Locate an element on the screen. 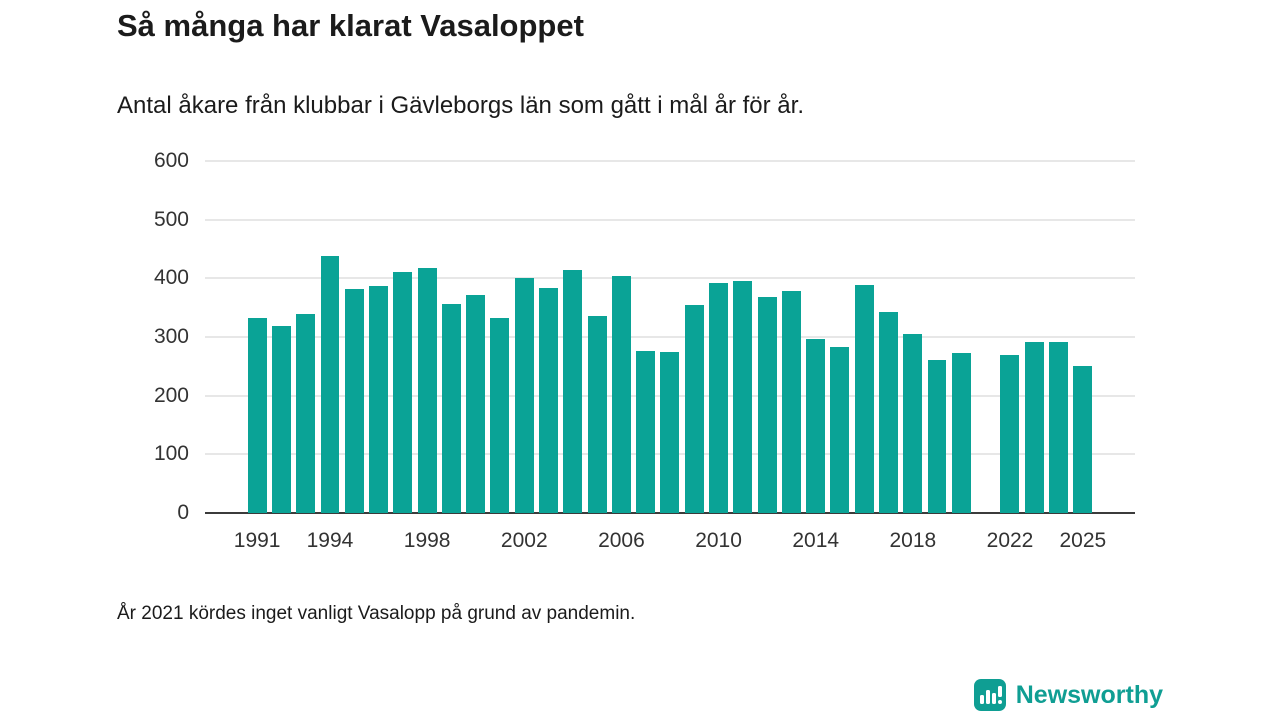  x-tick-label: 2018 is located at coordinates (913, 540).